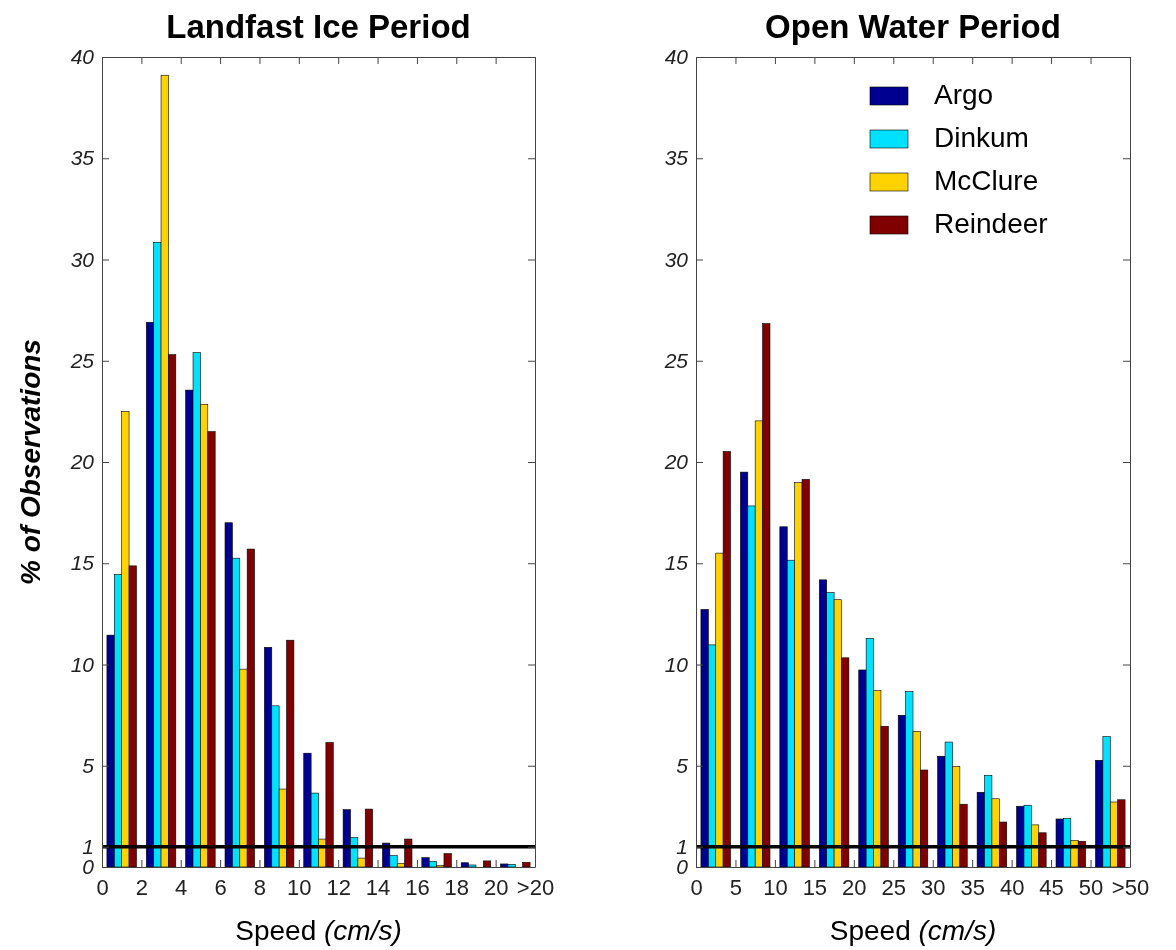 The width and height of the screenshot is (1176, 950). What do you see at coordinates (141, 887) in the screenshot?
I see `x-tick-label: 2` at bounding box center [141, 887].